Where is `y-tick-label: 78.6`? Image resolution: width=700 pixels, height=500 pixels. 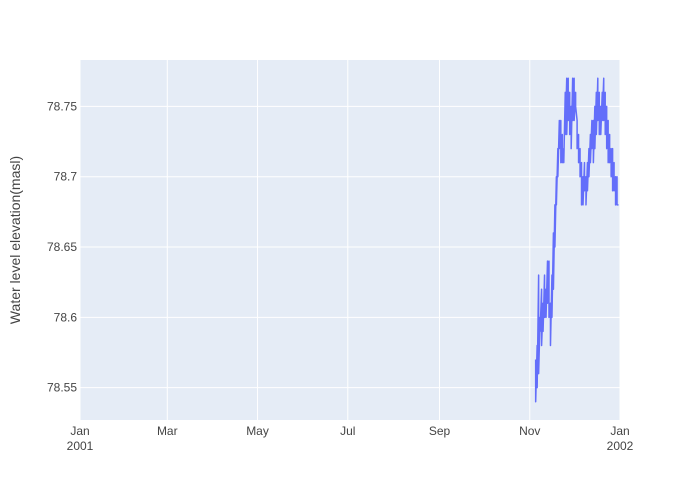 y-tick-label: 78.6 is located at coordinates (66, 317).